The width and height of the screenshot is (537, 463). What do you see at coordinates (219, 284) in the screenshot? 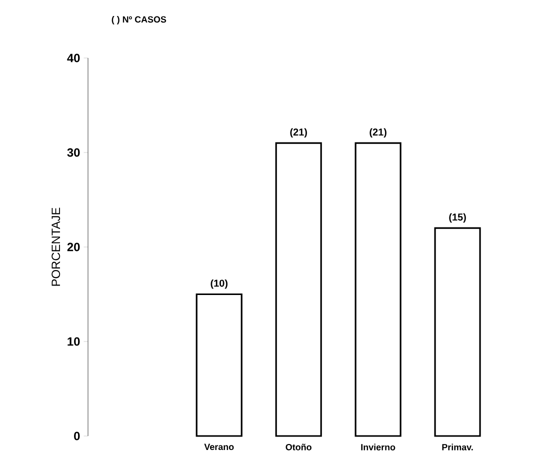
I see `annotation: (10)` at bounding box center [219, 284].